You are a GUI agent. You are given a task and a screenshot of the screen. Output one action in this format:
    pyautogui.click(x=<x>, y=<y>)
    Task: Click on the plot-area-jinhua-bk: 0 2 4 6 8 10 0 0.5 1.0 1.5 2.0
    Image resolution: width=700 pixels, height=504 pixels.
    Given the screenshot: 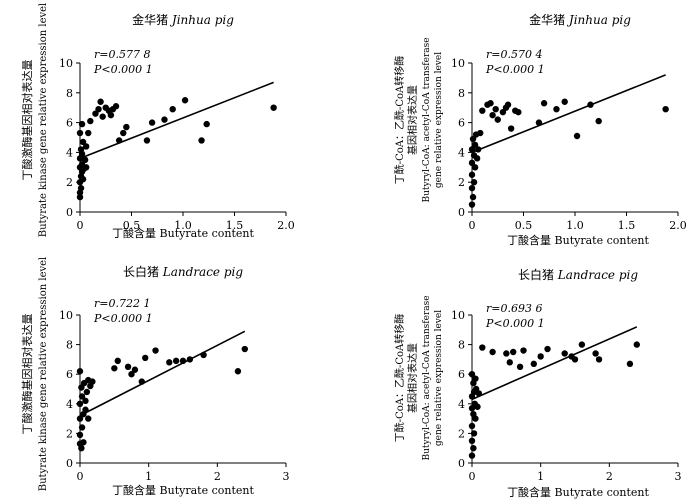 What is the action you would take?
    pyautogui.click(x=177, y=144)
    